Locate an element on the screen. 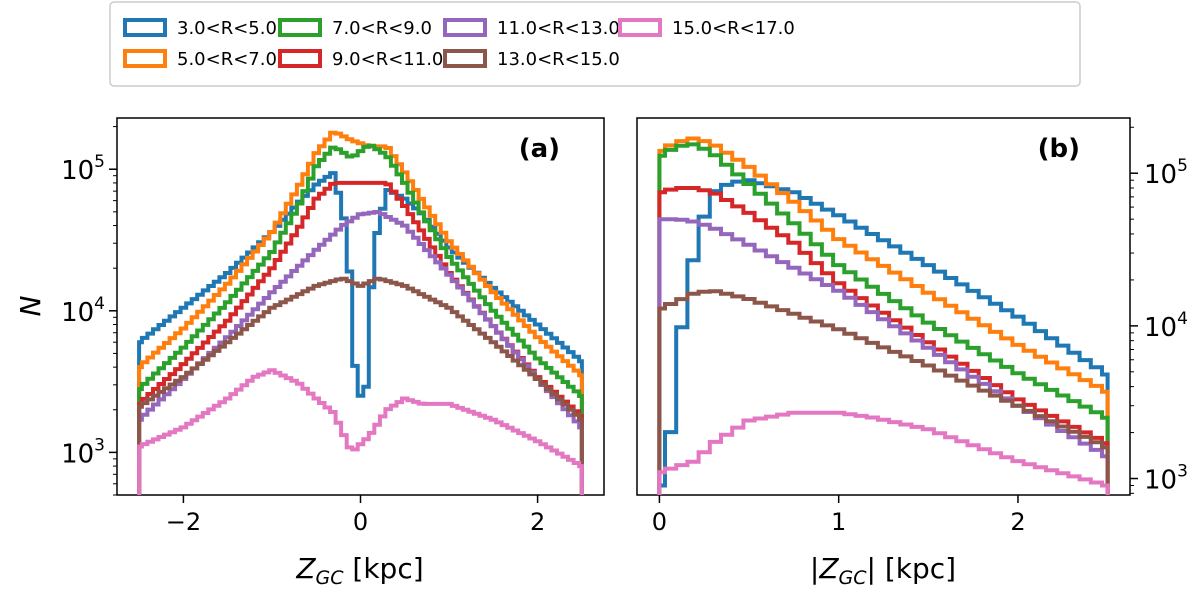 The image size is (1200, 590). x-tick-label: −2 is located at coordinates (183, 522).